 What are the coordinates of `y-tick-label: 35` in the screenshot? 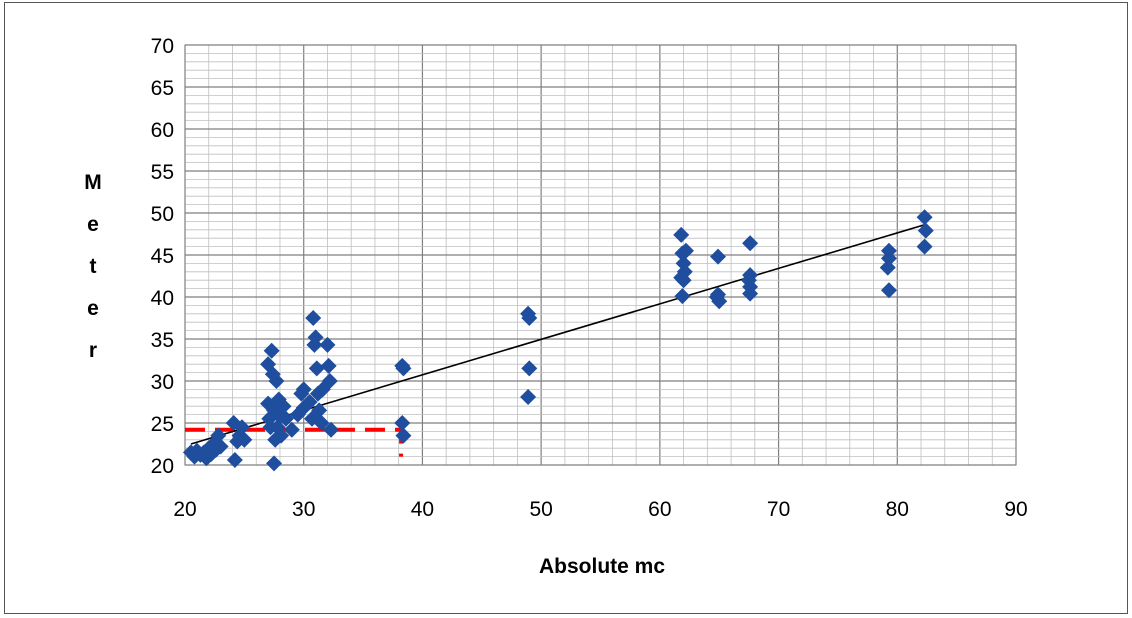 It's located at (162, 340).